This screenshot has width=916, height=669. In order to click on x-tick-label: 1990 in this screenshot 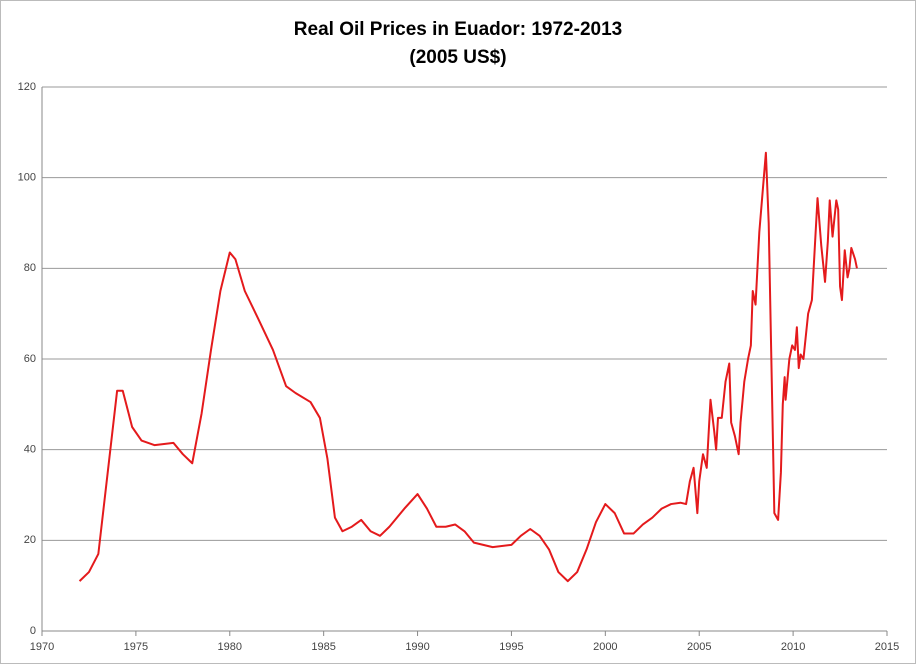, I will do `click(417, 647)`.